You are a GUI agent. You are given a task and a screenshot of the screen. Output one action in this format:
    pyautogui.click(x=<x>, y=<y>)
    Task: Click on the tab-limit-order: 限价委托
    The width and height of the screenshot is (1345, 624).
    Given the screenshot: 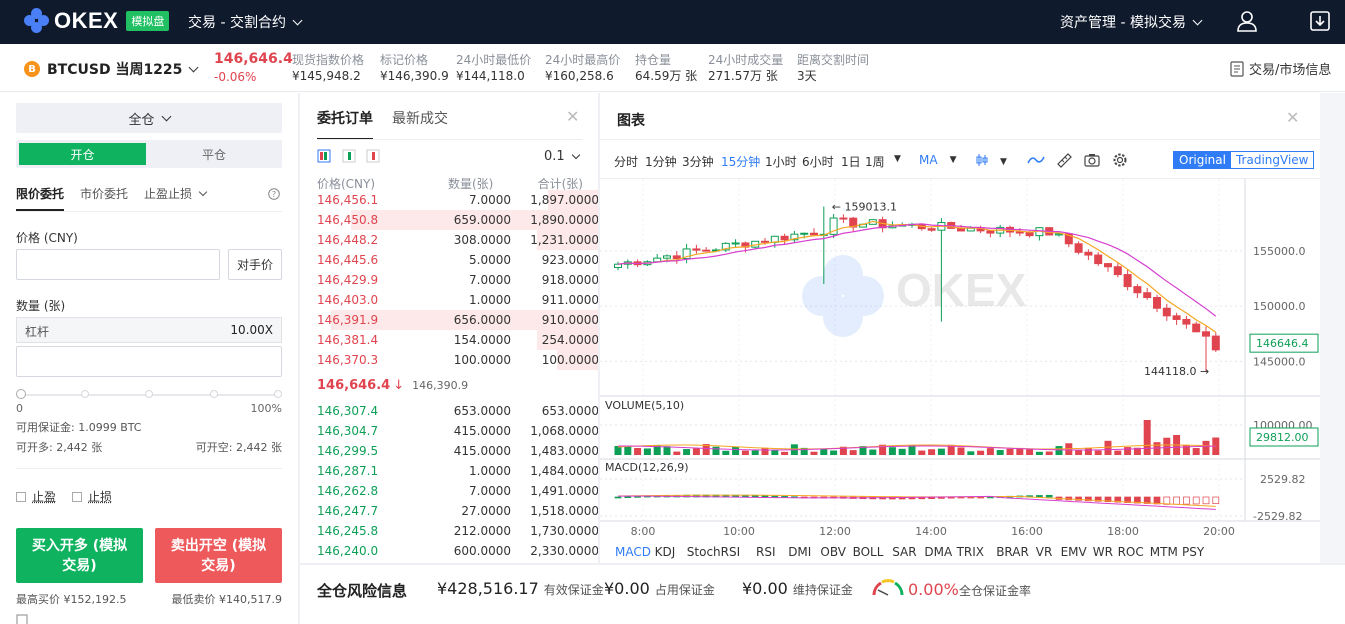 What is the action you would take?
    pyautogui.click(x=40, y=194)
    